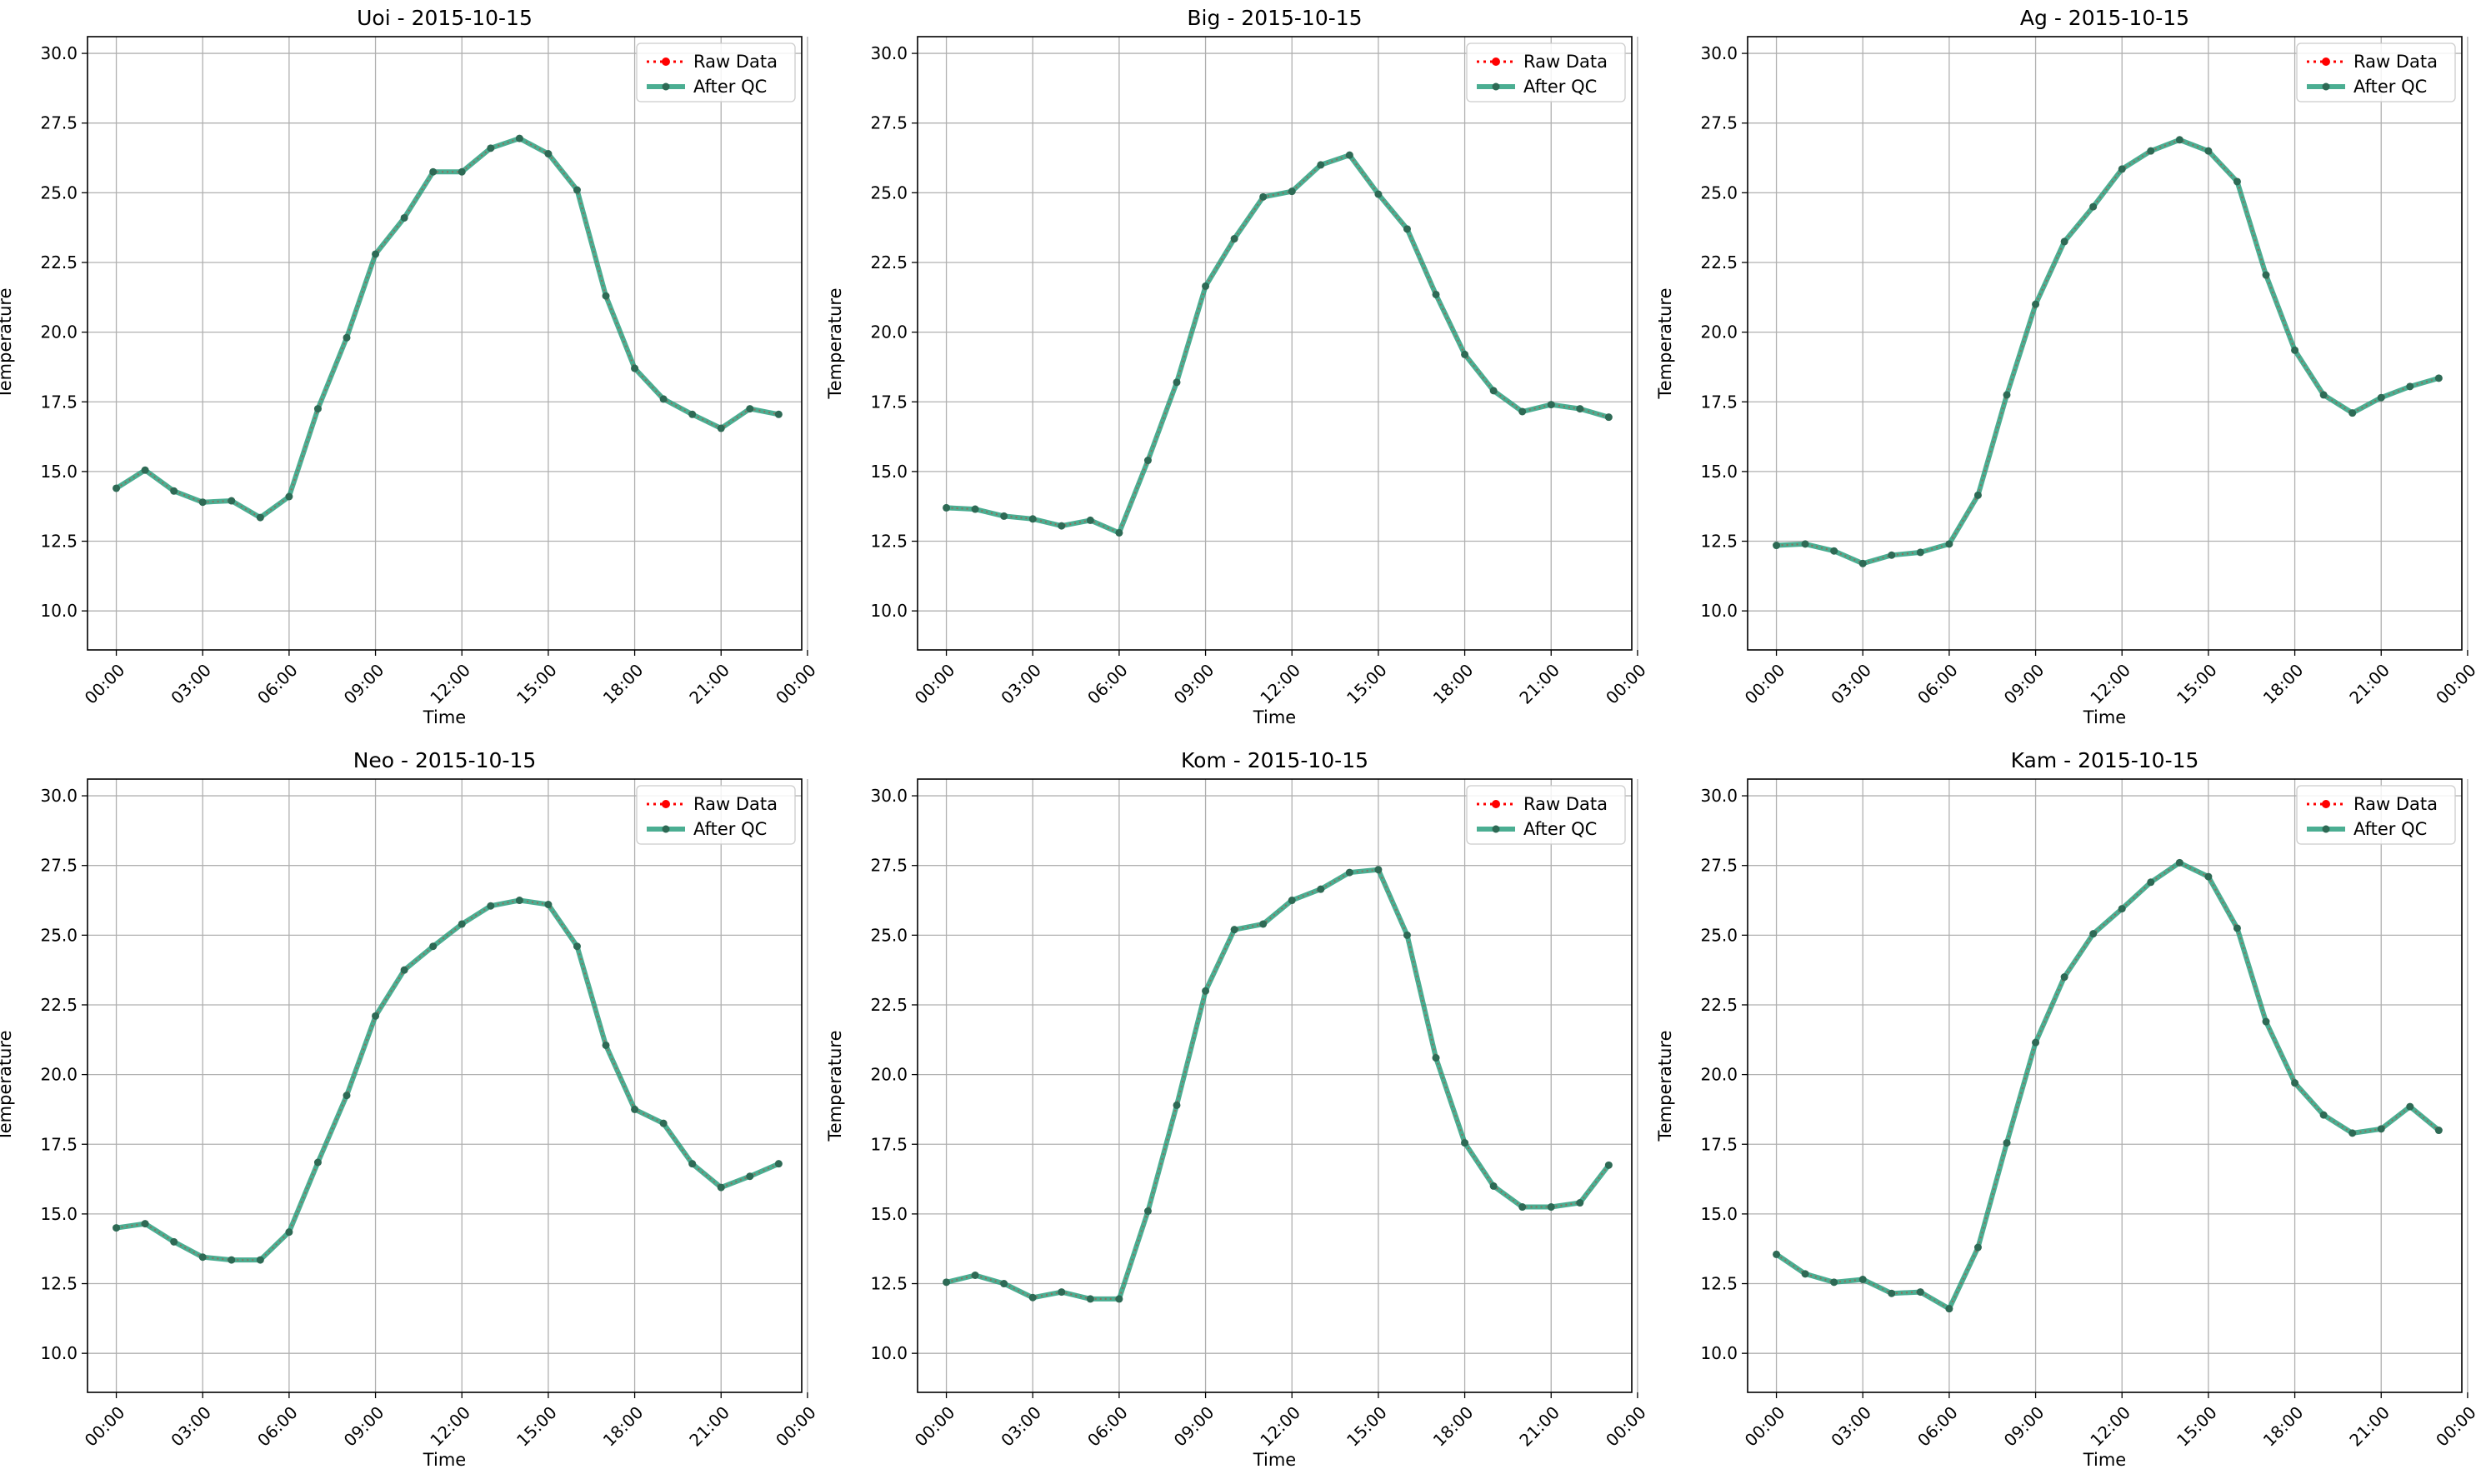 The height and width of the screenshot is (1484, 2486). I want to click on legend-label-raw: Raw Data, so click(735, 804).